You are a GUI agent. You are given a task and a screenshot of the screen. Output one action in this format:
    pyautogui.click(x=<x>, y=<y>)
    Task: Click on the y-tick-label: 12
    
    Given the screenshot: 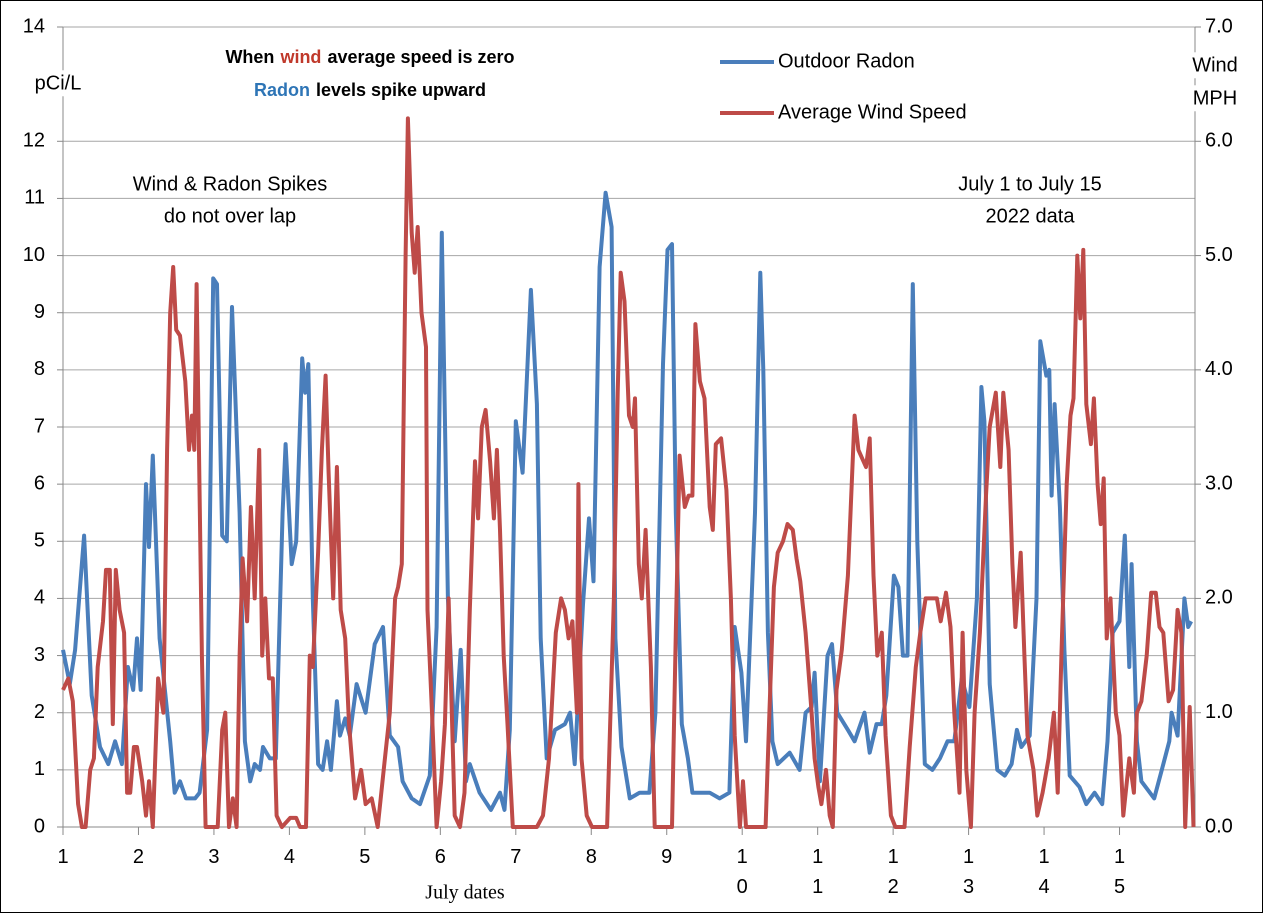 What is the action you would take?
    pyautogui.click(x=34, y=141)
    